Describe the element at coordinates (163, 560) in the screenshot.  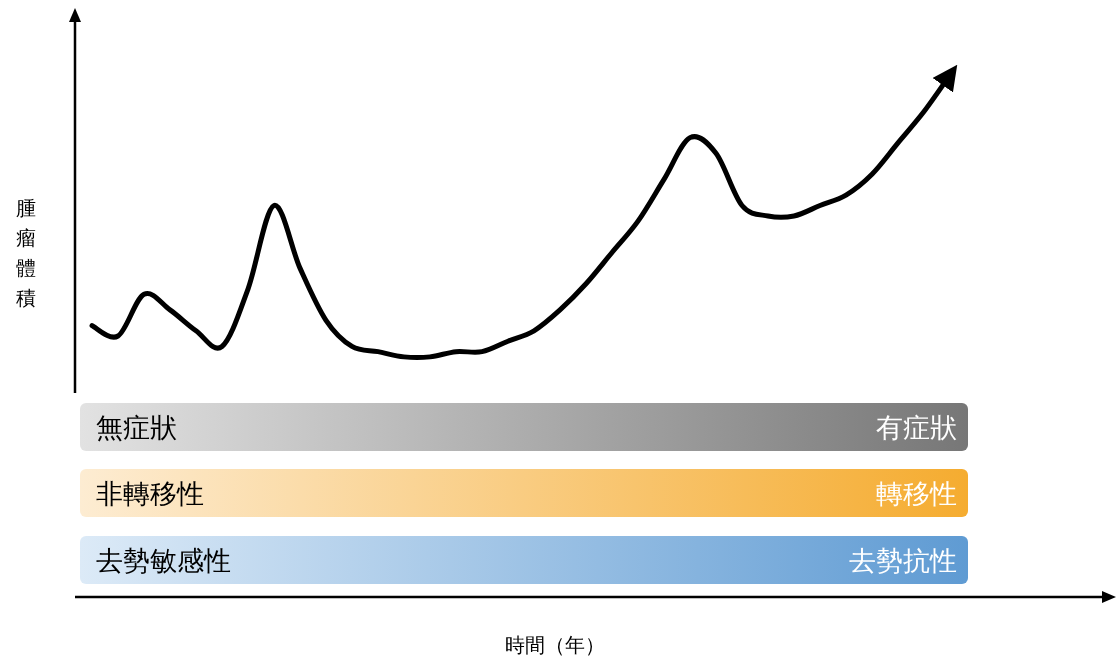
I see `annotation: 去勢敏感性` at that location.